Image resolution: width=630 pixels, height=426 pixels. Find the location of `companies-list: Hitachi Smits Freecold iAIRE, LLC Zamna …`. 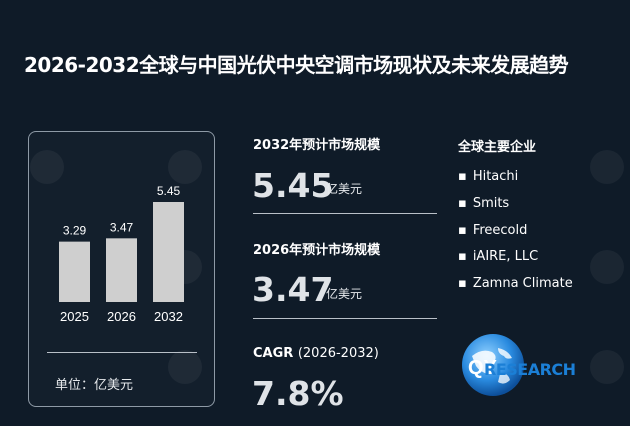

companies-list: Hitachi Smits Freecold iAIRE, LLC Zamna … is located at coordinates (515, 235).